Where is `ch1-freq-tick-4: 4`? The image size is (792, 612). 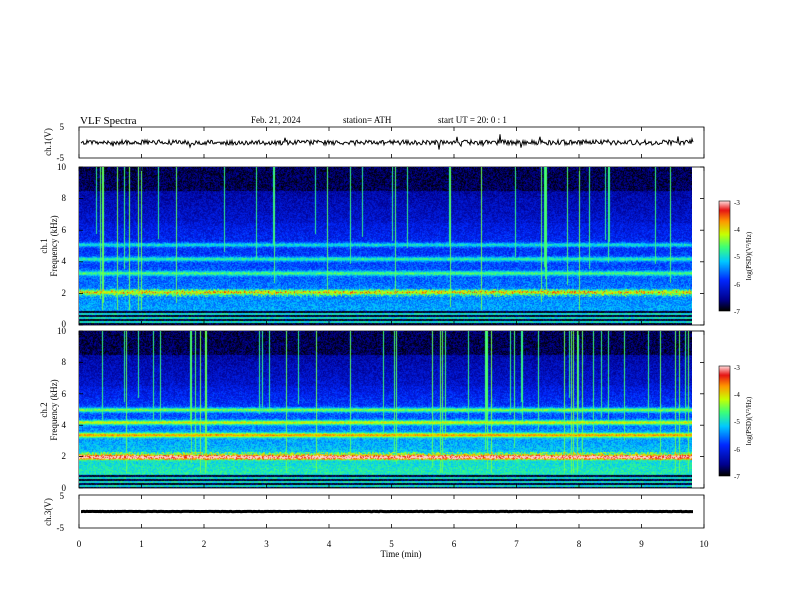
ch1-freq-tick-4: 4 is located at coordinates (64, 261).